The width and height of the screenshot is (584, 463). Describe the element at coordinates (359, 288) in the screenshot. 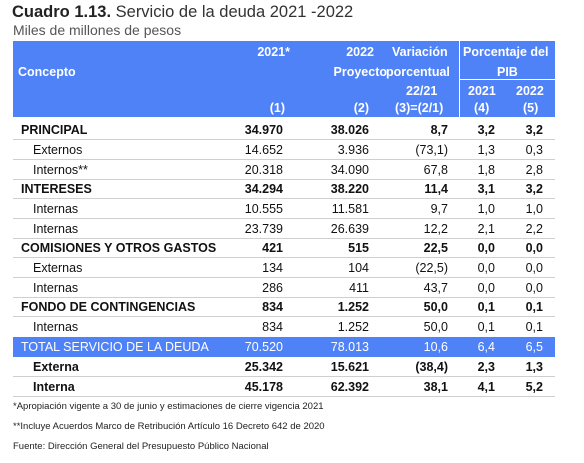

I see `row-2022: 411` at that location.